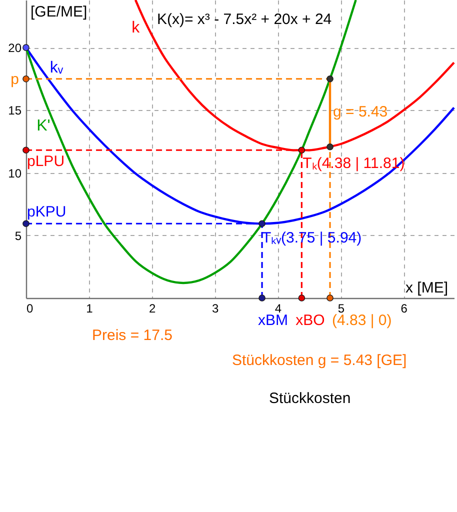 This screenshot has height=512, width=457. I want to click on text: Preis = 17.5, so click(132, 335).